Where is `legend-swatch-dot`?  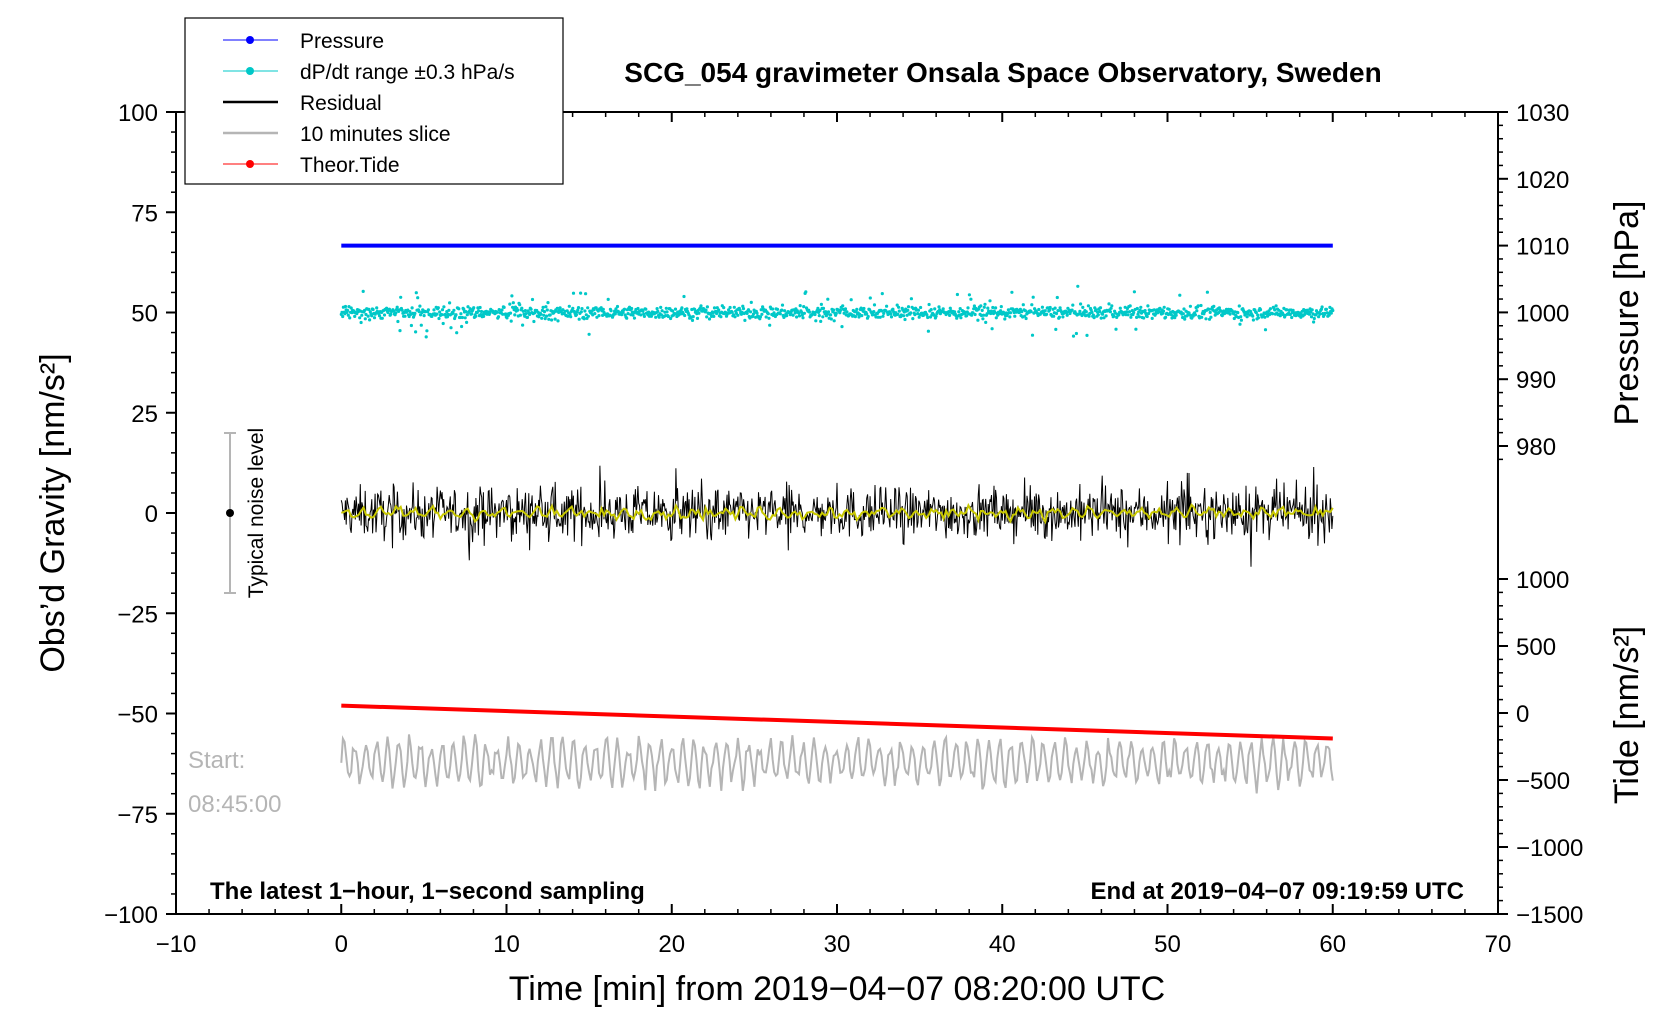
legend-swatch-dot is located at coordinates (250, 164).